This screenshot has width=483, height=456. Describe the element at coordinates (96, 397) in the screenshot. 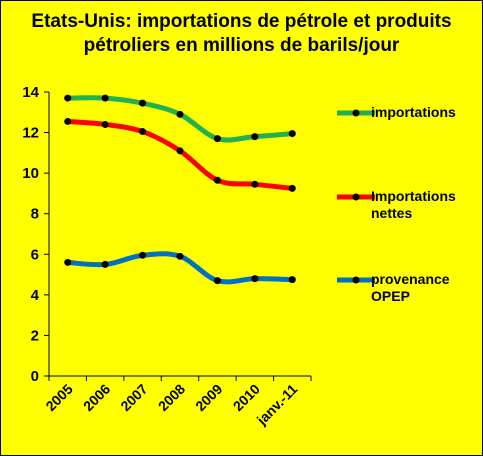

I see `x-tick-label: 2006` at that location.